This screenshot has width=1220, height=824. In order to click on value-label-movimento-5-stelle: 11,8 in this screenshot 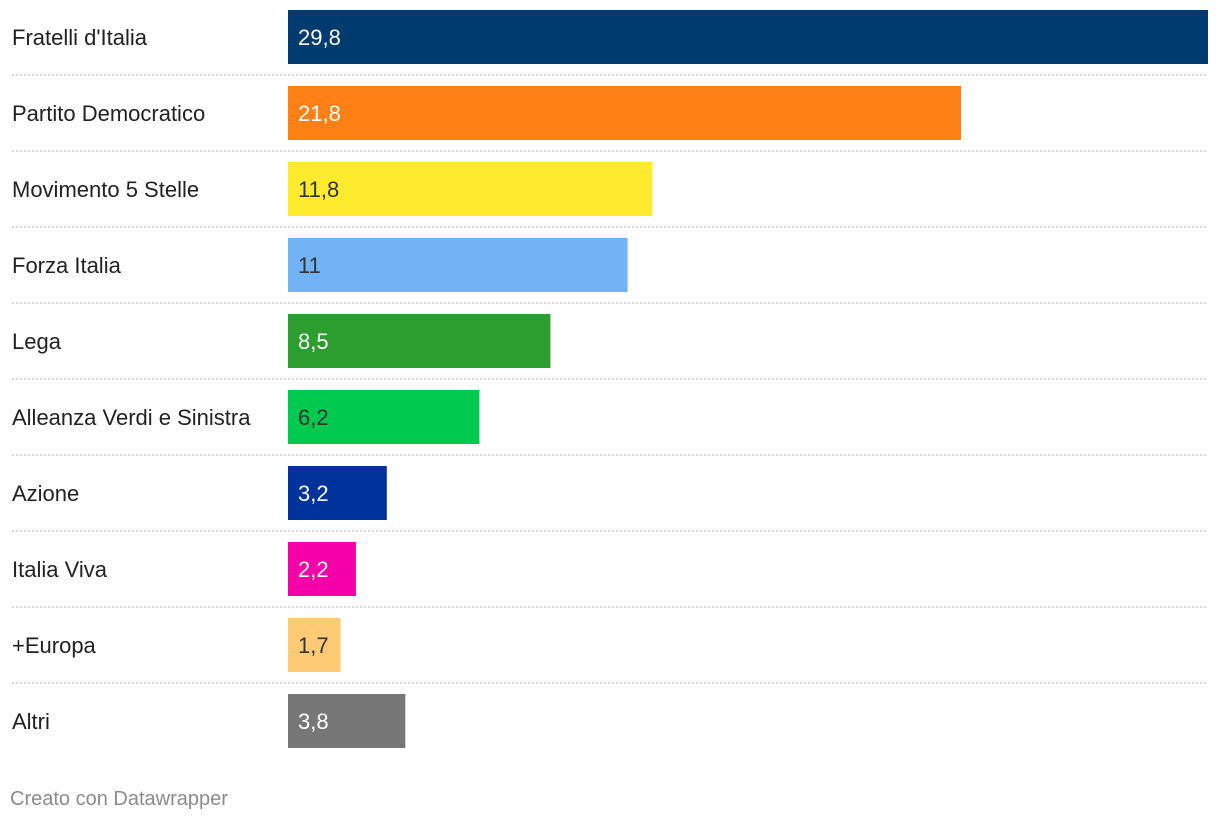, I will do `click(318, 189)`.